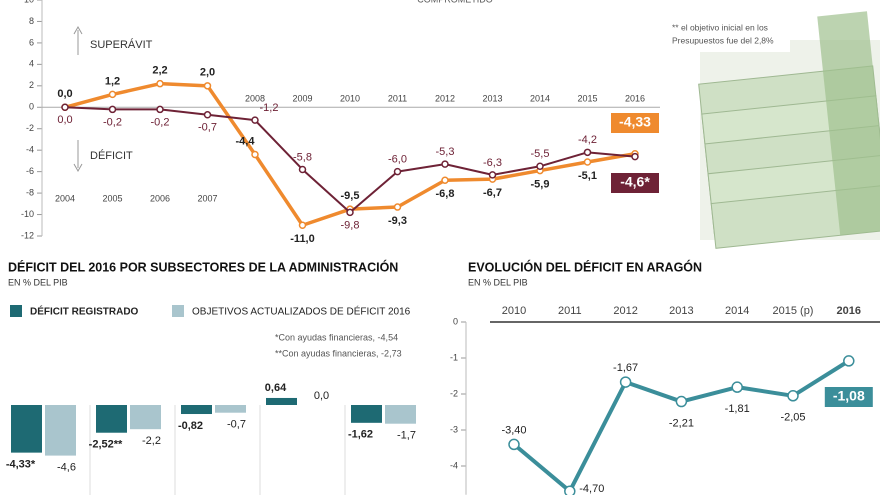 The width and height of the screenshot is (880, 495). What do you see at coordinates (65, 198) in the screenshot?
I see `x-tick-label: 2004` at bounding box center [65, 198].